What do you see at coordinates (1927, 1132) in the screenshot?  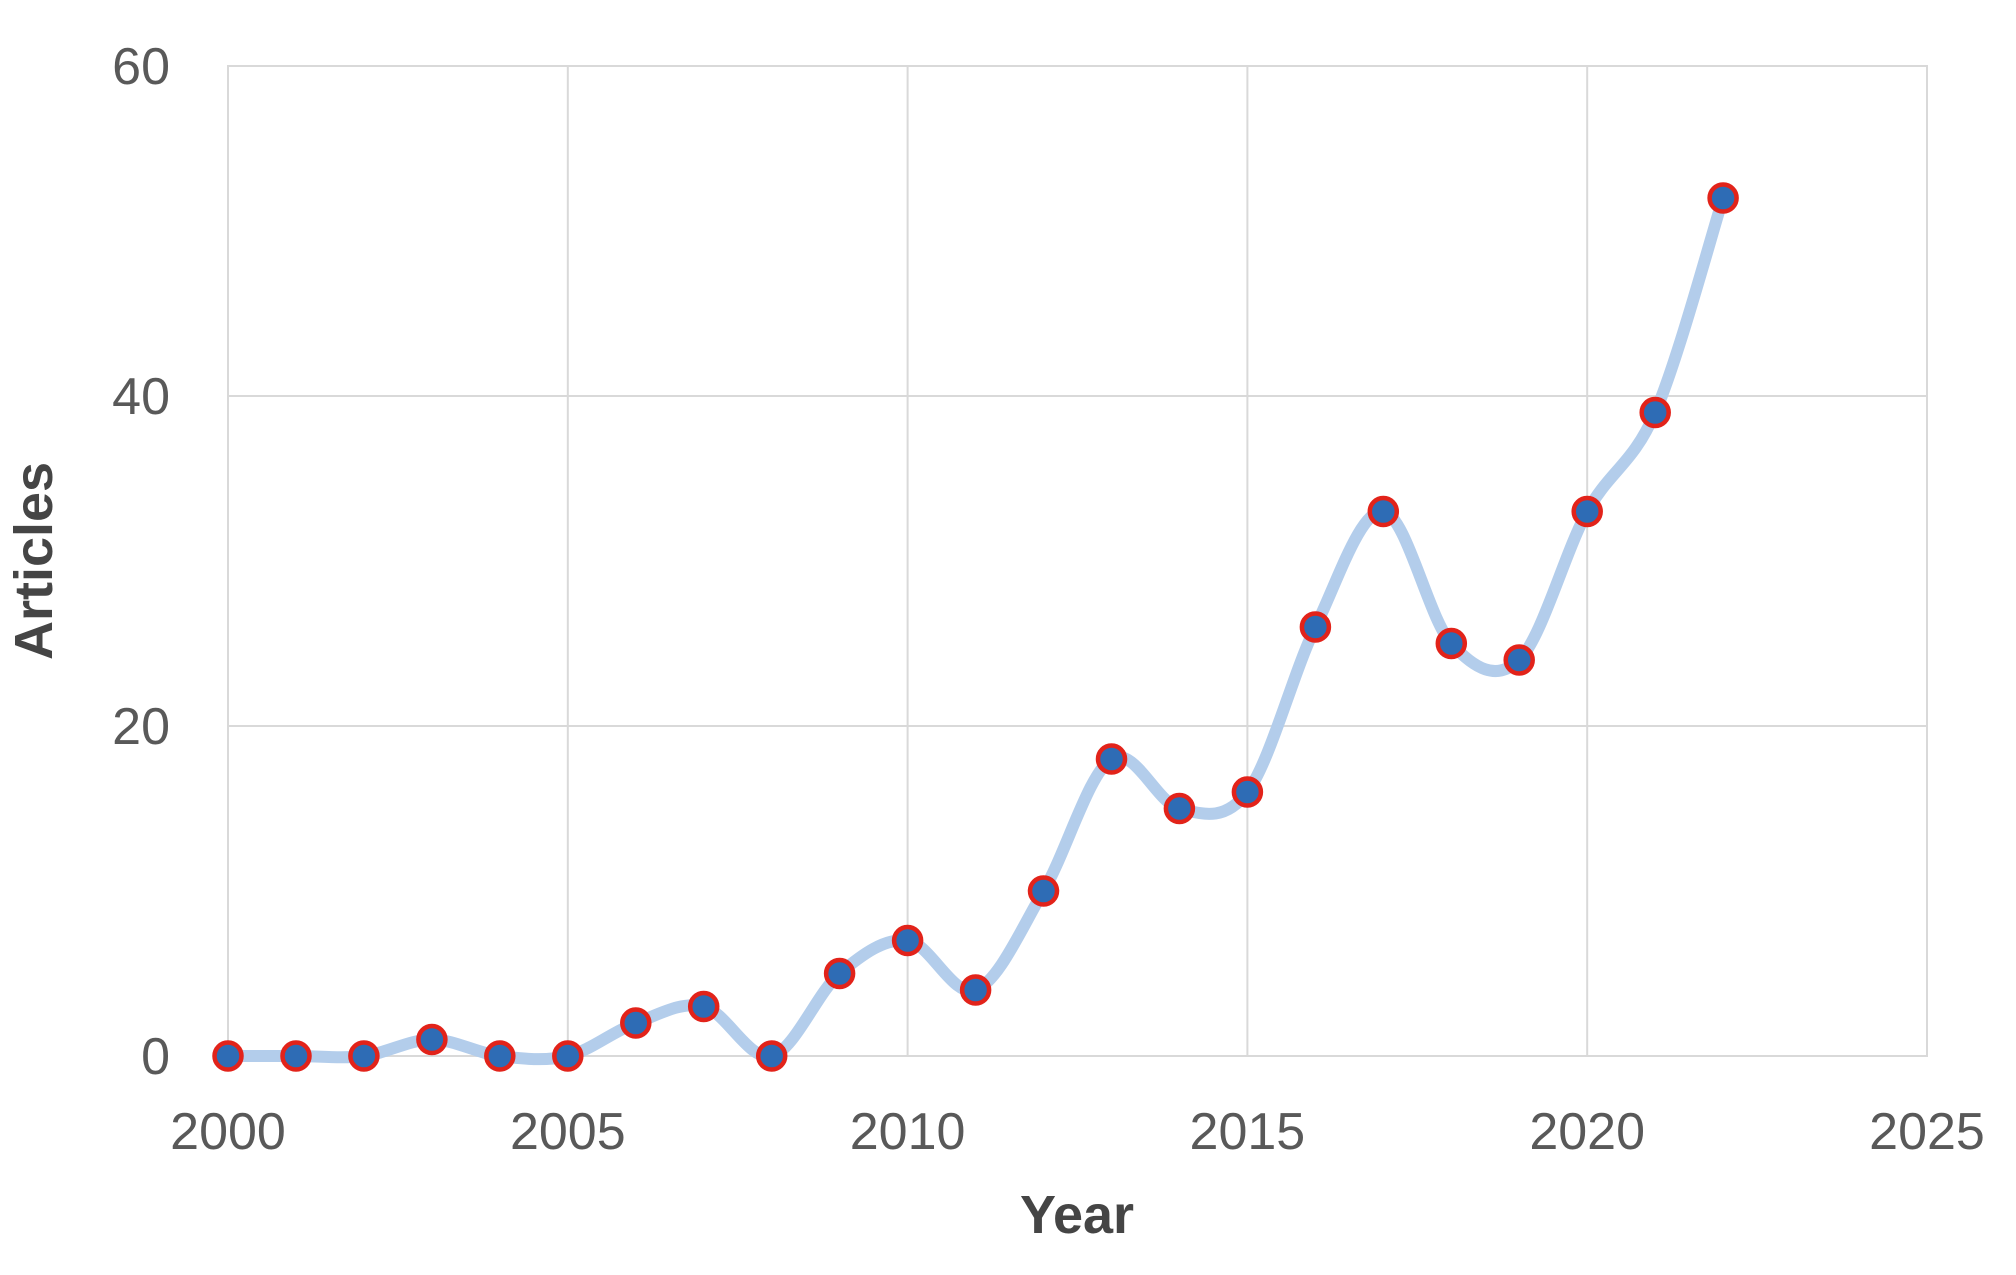 I see `x-tick-label: 2025` at bounding box center [1927, 1132].